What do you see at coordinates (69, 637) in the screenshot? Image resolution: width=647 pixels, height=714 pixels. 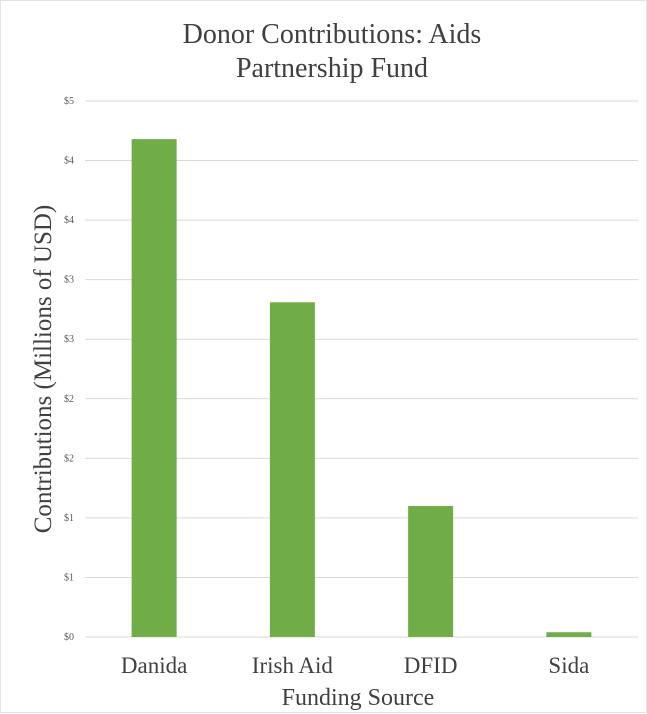 I see `y-tick-label: $0` at bounding box center [69, 637].